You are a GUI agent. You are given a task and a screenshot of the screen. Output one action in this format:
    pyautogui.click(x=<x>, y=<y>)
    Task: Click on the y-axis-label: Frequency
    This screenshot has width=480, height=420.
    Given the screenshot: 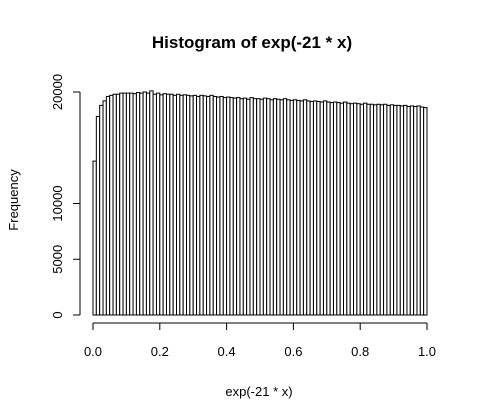 What is the action you would take?
    pyautogui.click(x=13, y=200)
    